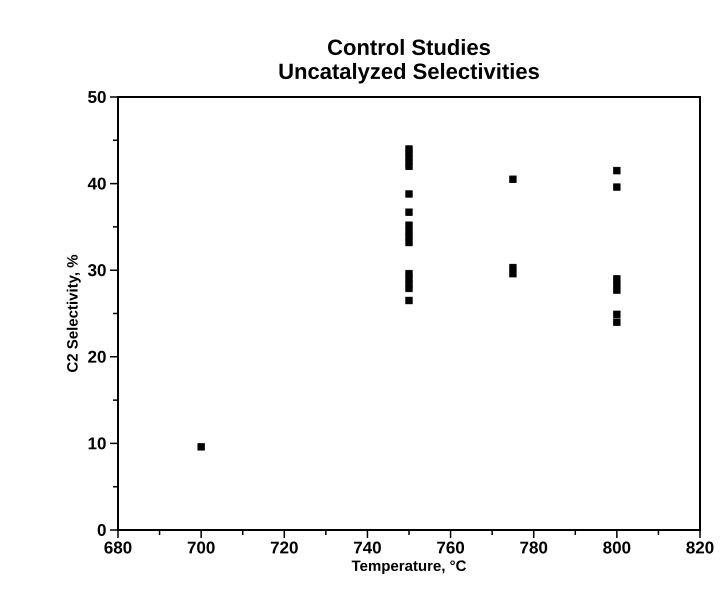 This screenshot has height=616, width=723. I want to click on y-tick-label: 10, so click(97, 443).